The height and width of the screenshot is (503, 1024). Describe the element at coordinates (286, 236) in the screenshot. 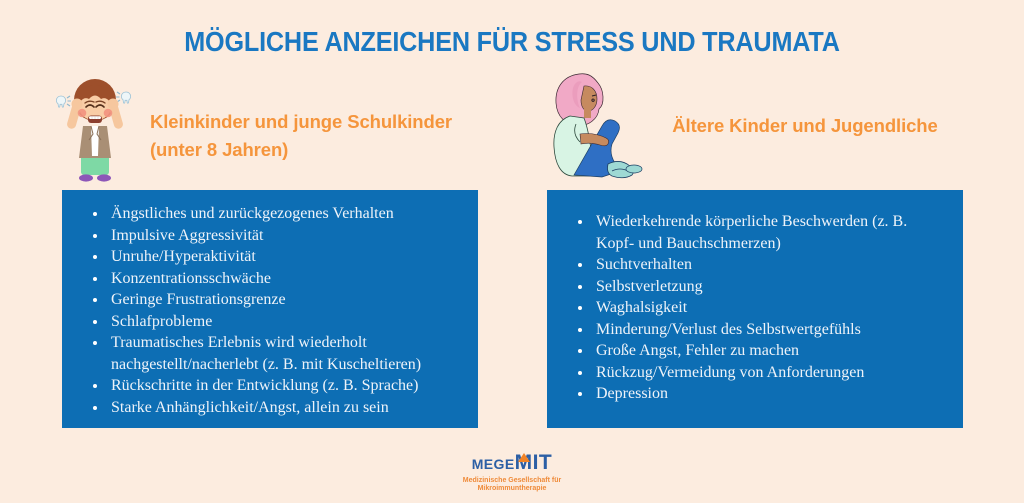

I see `symptom-item: Impulsive Aggressivität` at that location.